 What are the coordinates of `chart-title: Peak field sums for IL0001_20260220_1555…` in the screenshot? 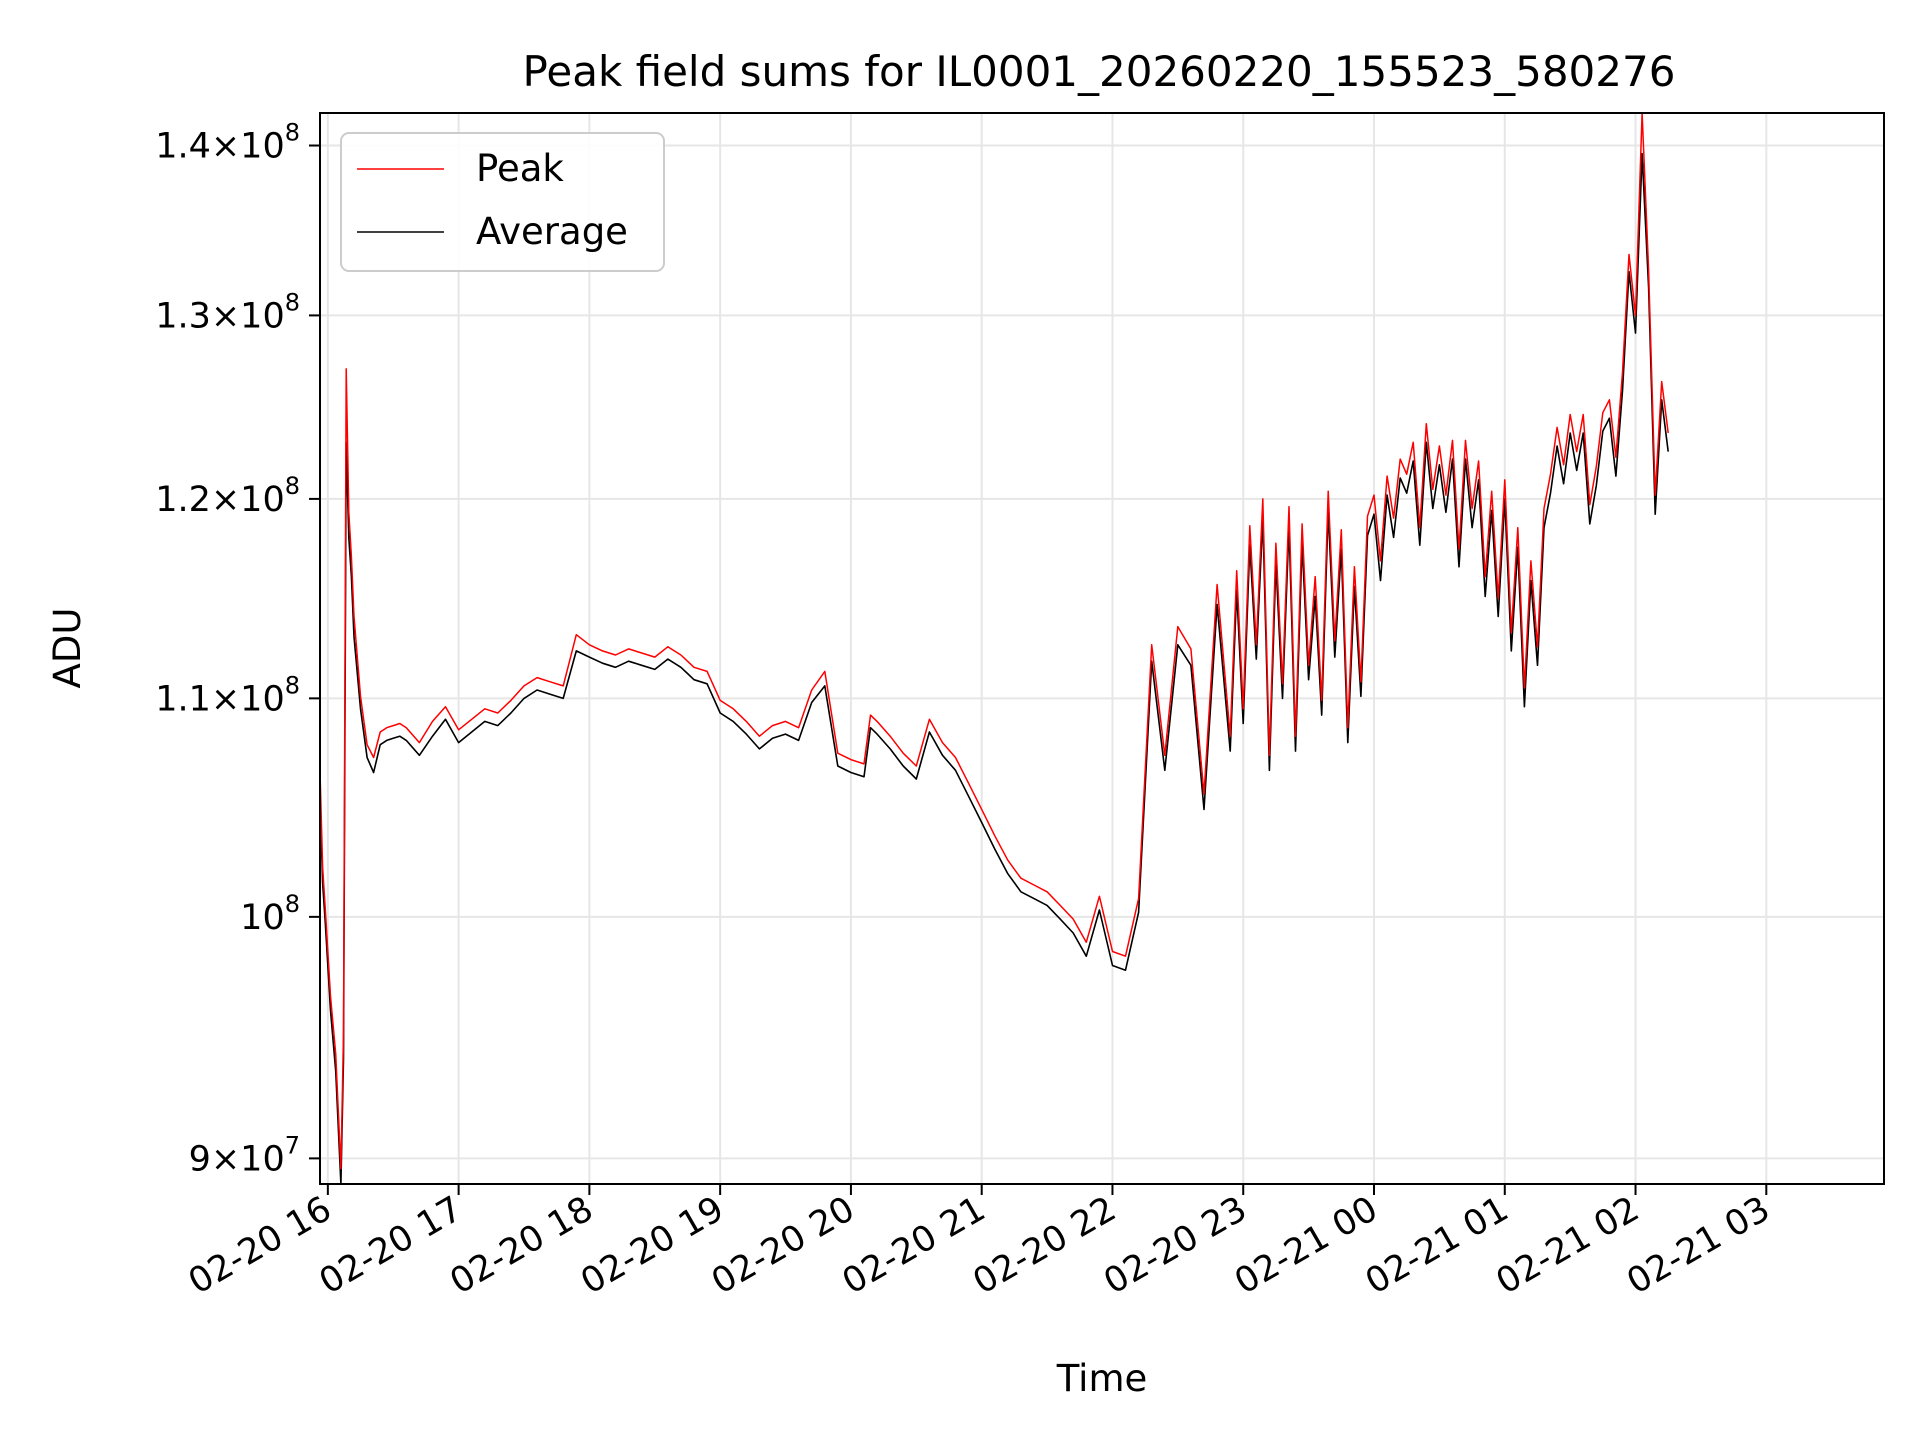 It's located at (1099, 71).